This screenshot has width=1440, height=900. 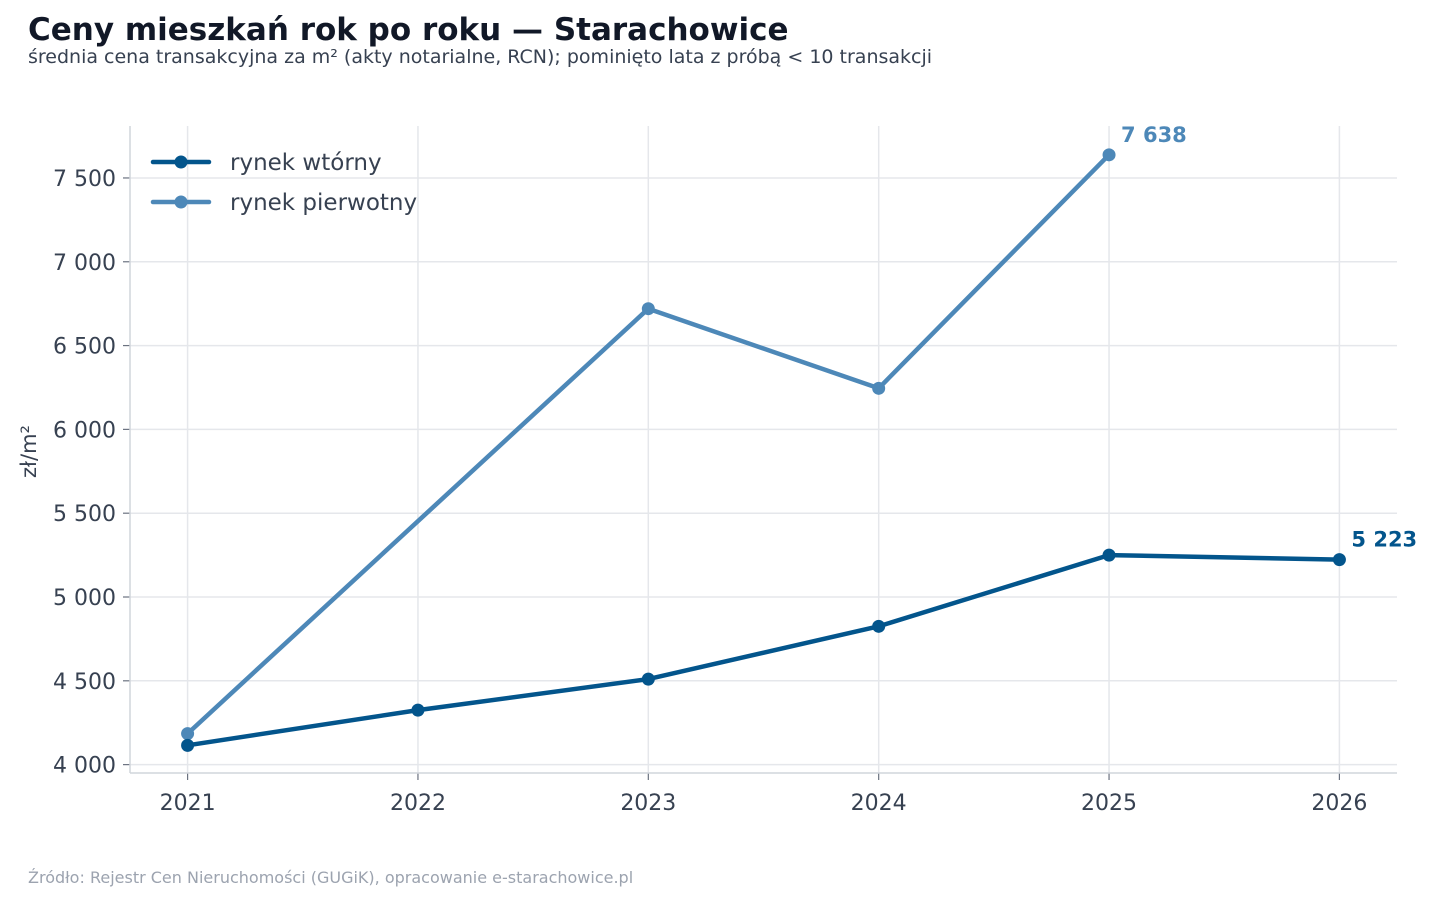 I want to click on y-axis-label: zł/m², so click(x=29, y=451).